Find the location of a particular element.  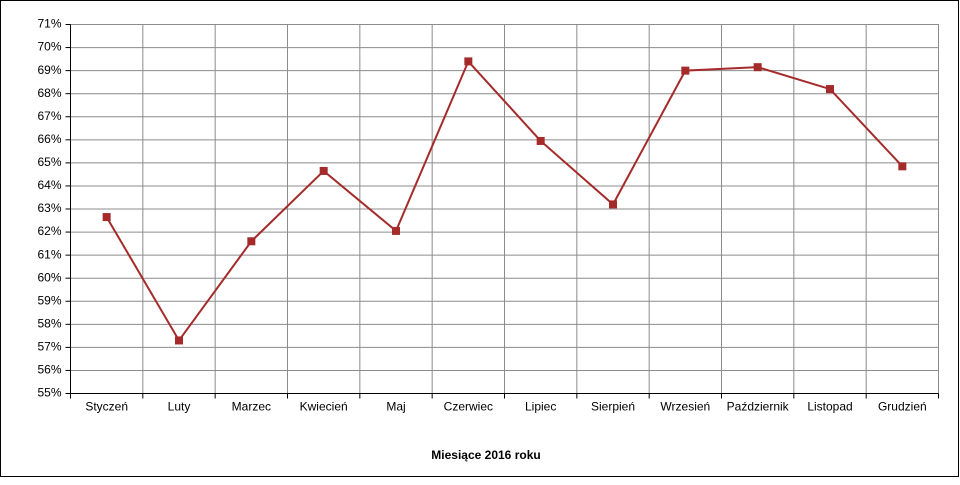

y-tick-label: 64% is located at coordinates (49, 185).